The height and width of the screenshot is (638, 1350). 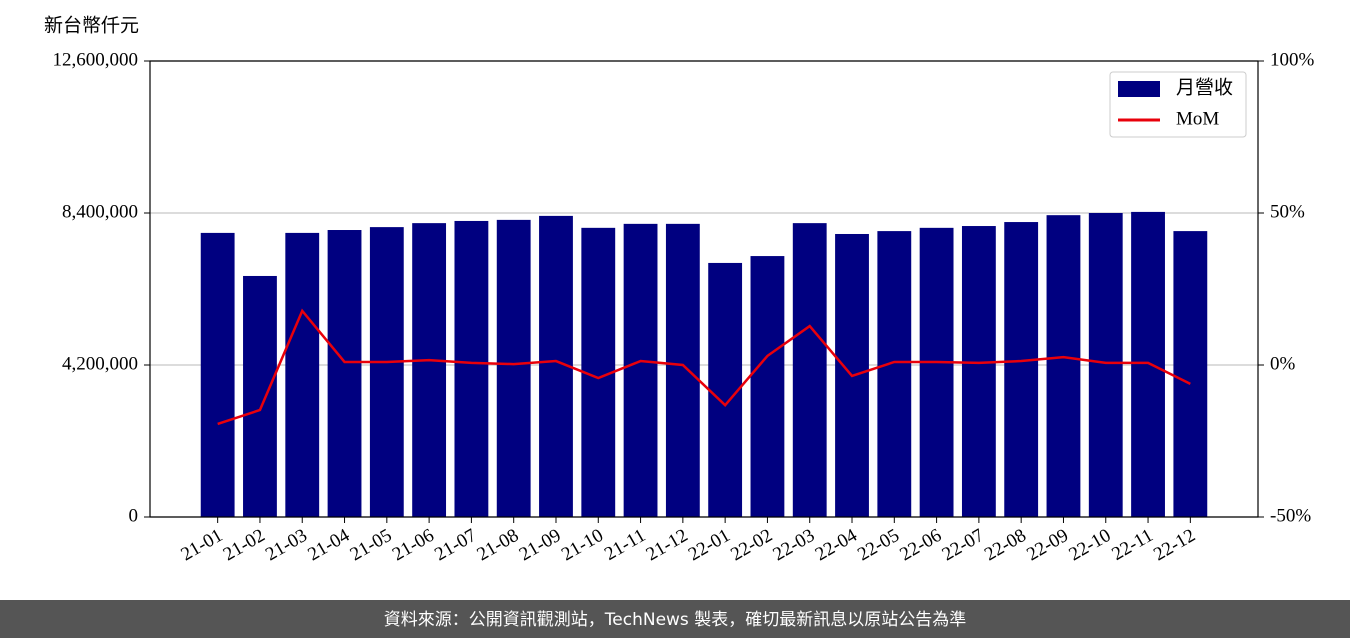 What do you see at coordinates (1283, 363) in the screenshot?
I see `y2-tick-label: 0%` at bounding box center [1283, 363].